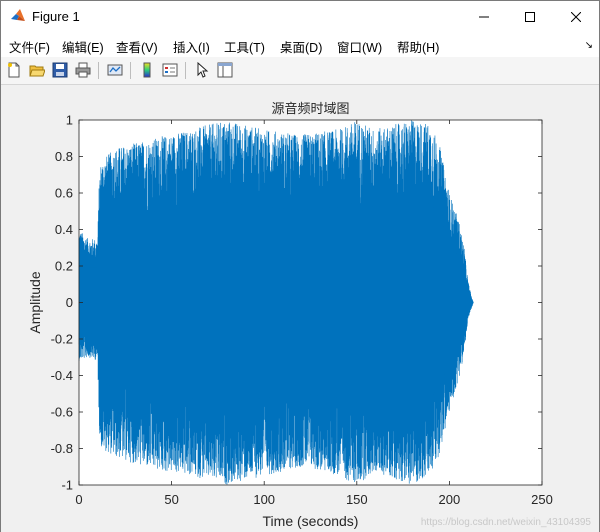 Image resolution: width=600 pixels, height=532 pixels. I want to click on open-file-button, so click(37, 70).